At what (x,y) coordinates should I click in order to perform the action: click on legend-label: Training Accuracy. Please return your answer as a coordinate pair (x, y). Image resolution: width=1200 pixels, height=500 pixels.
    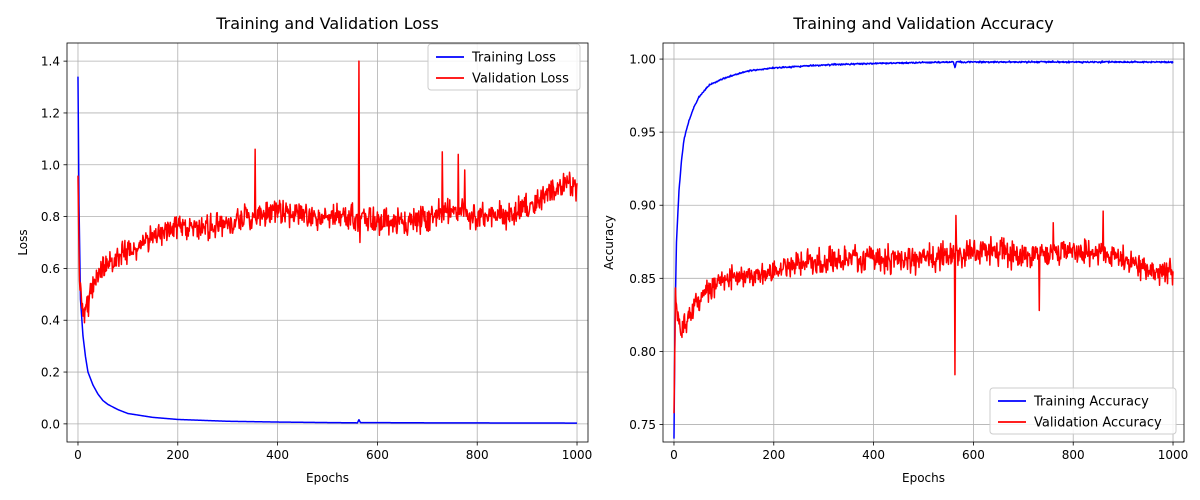
    Looking at the image, I should click on (1091, 402).